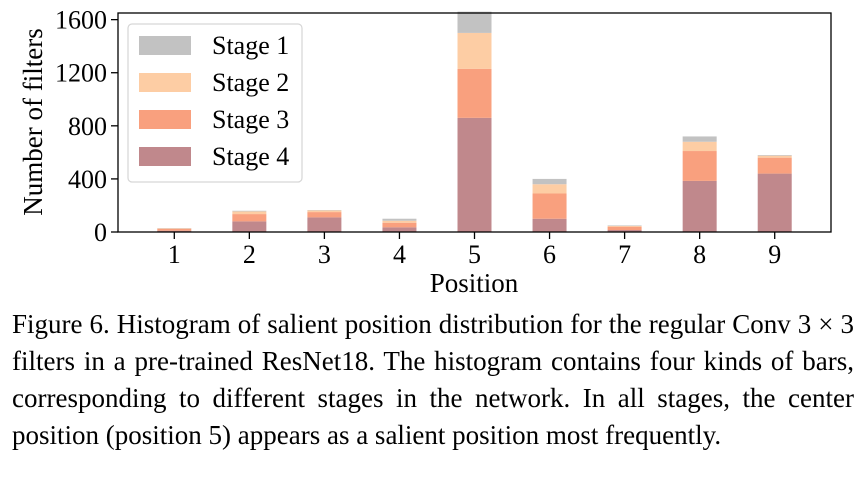 The image size is (862, 502). Describe the element at coordinates (549, 254) in the screenshot. I see `x-tick-label-6: 6` at that location.